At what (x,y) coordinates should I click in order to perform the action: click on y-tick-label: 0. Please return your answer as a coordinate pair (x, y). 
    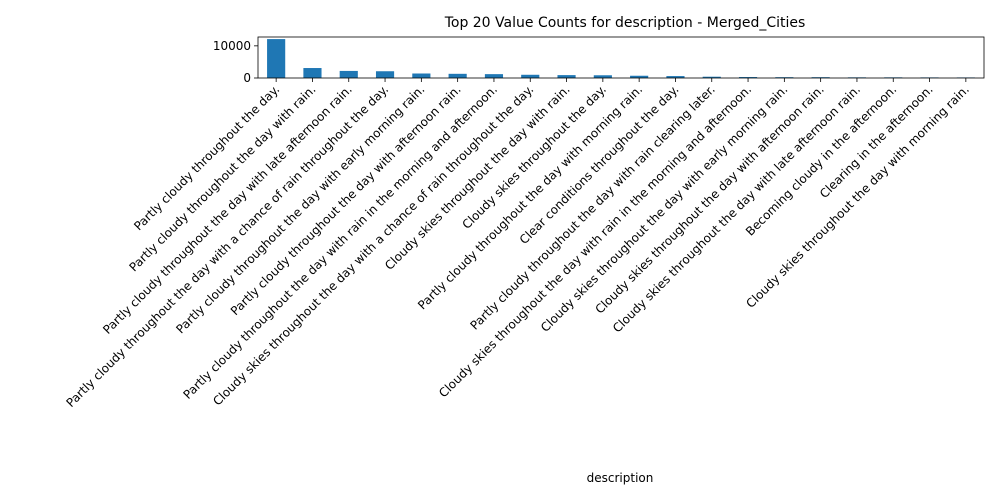
    Looking at the image, I should click on (247, 78).